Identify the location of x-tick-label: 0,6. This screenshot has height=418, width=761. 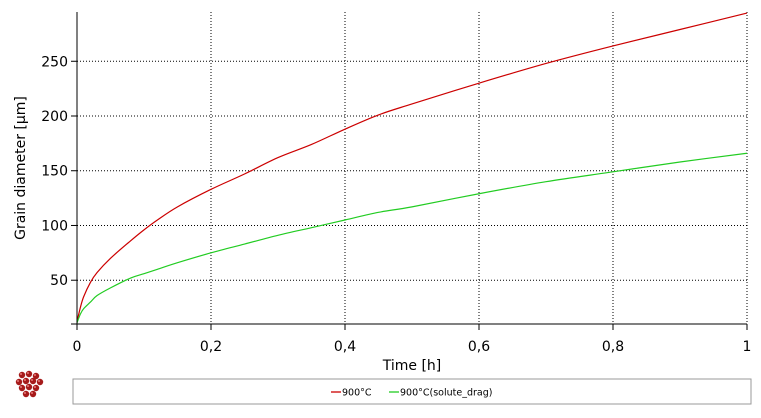
(479, 347).